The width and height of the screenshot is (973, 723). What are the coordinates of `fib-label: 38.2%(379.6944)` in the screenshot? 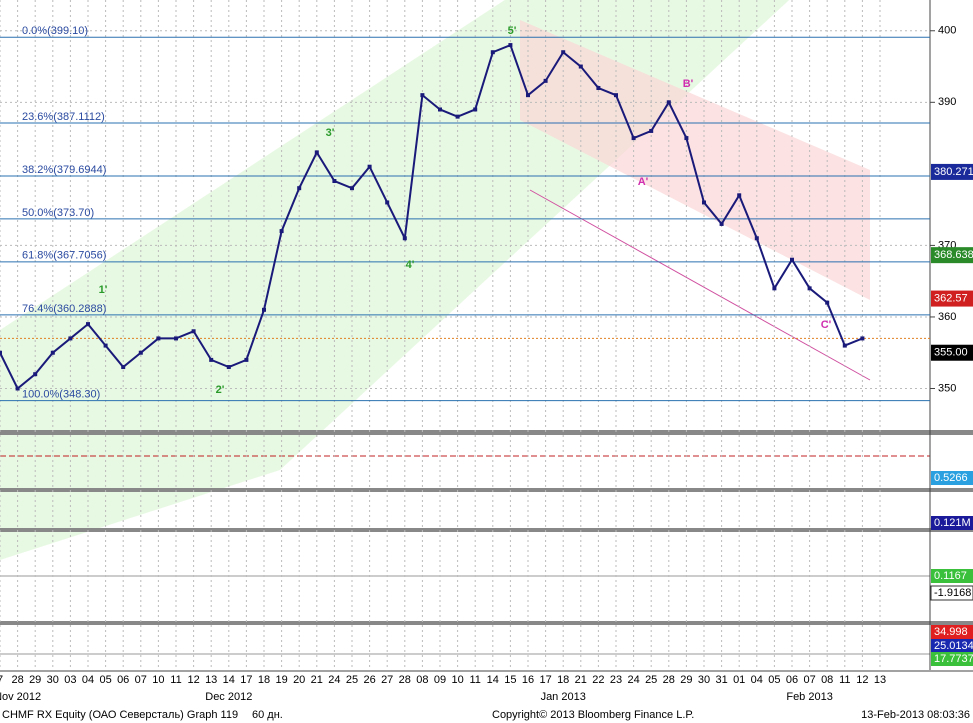 It's located at (64, 170).